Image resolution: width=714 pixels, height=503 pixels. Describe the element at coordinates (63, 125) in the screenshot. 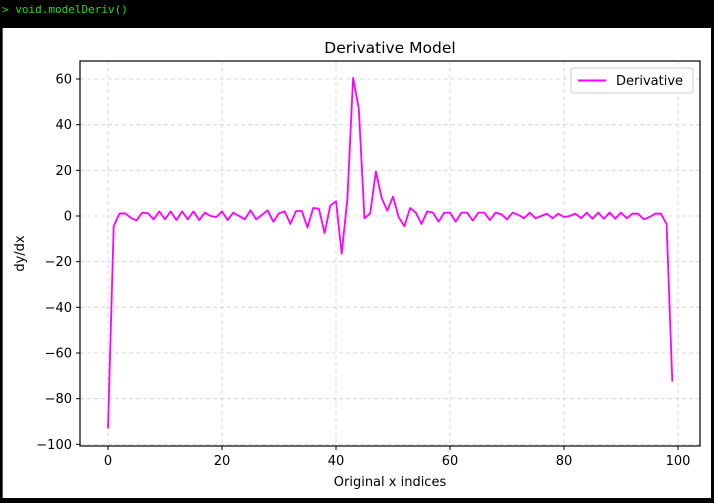

I see `y-tick-label: 40` at that location.